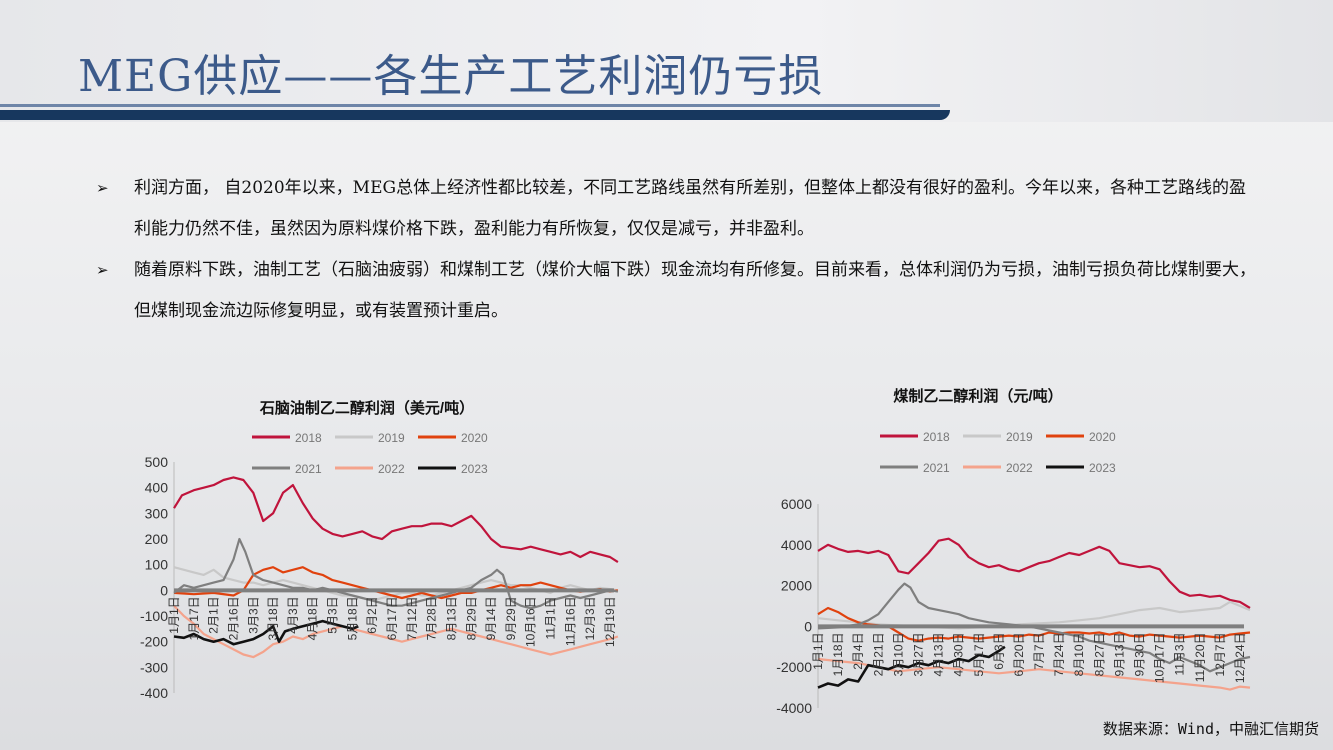 The width and height of the screenshot is (1333, 750). What do you see at coordinates (1160, 657) in the screenshot?
I see `x-tick-label: 10月17日` at bounding box center [1160, 657].